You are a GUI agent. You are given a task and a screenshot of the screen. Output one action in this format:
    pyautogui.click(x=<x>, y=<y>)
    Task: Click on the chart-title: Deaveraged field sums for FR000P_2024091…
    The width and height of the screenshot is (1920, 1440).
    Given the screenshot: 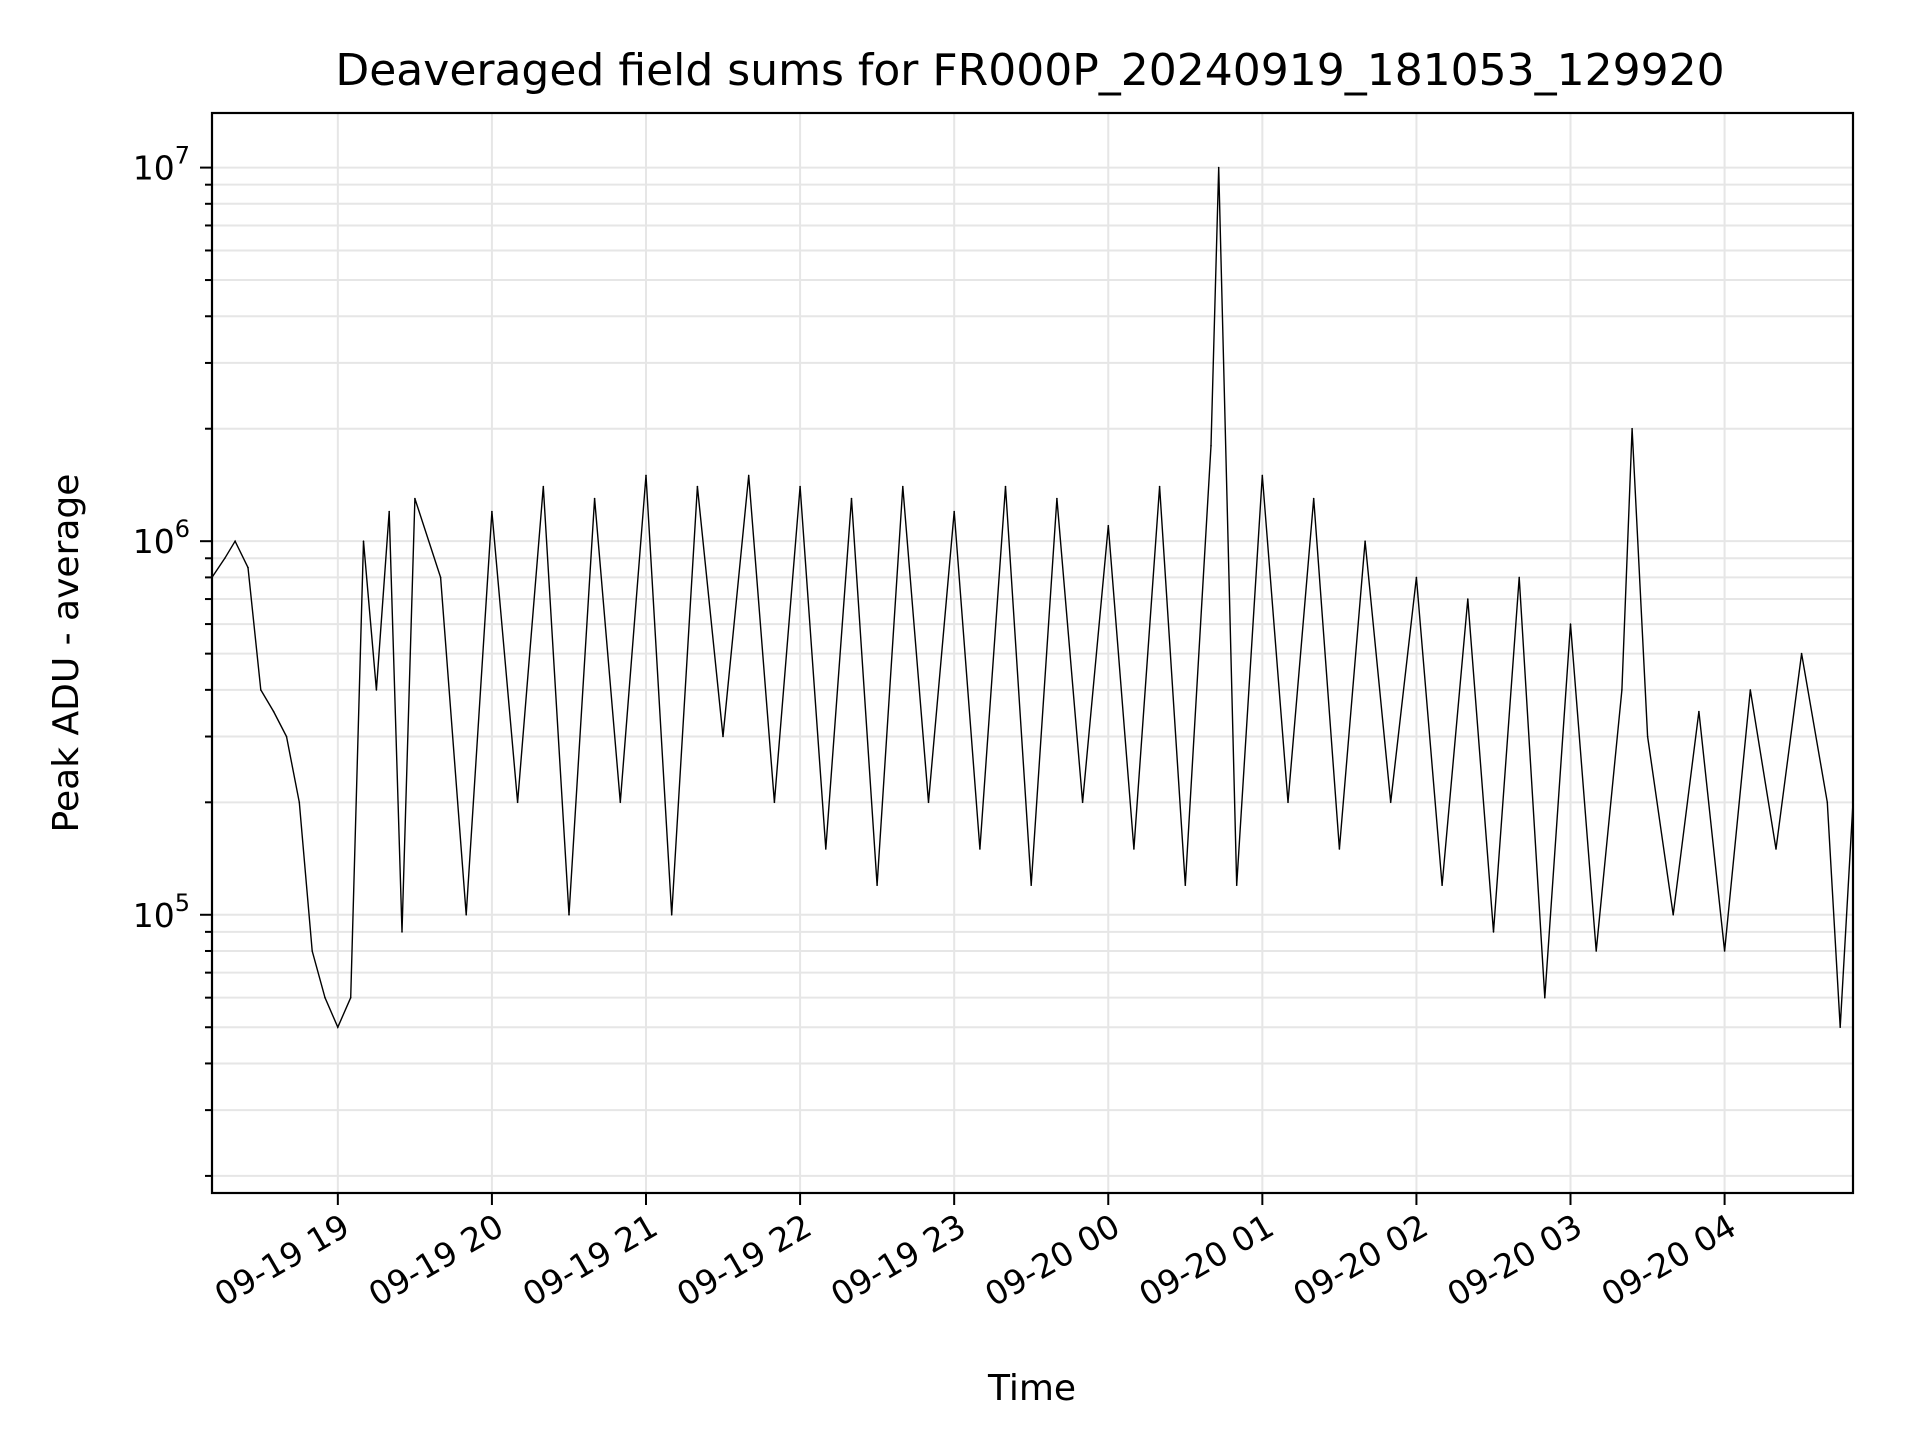 What is the action you would take?
    pyautogui.click(x=1029, y=70)
    